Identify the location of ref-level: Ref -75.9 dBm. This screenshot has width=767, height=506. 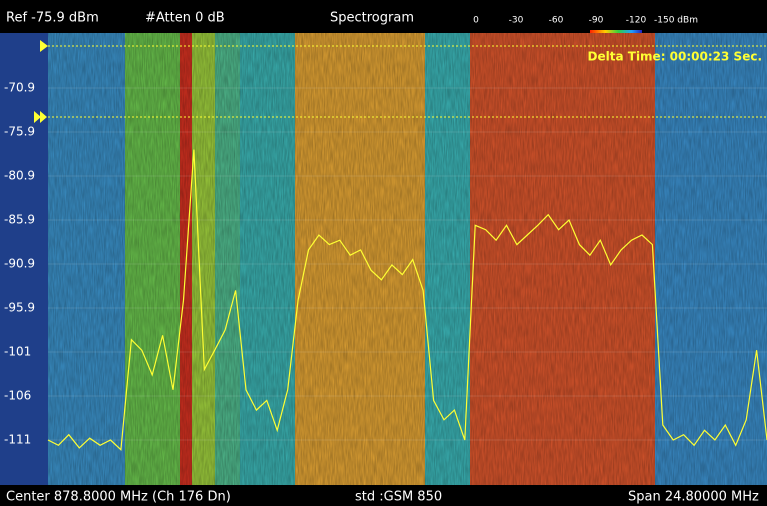
(52, 18).